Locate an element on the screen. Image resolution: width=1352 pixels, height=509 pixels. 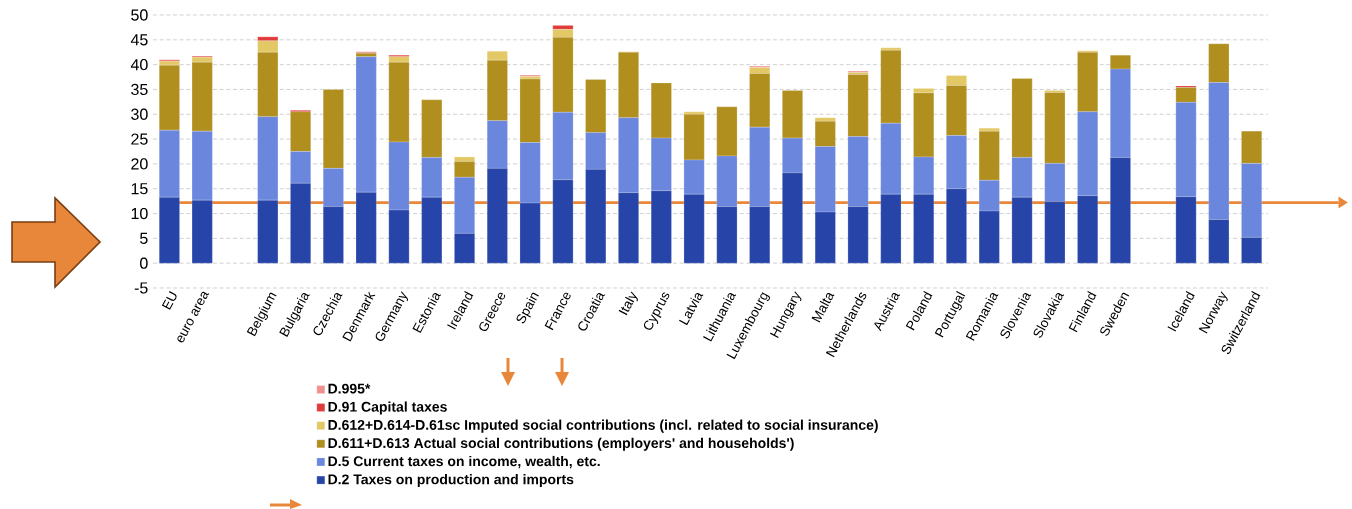
y-tick-label: 20 is located at coordinates (139, 164).